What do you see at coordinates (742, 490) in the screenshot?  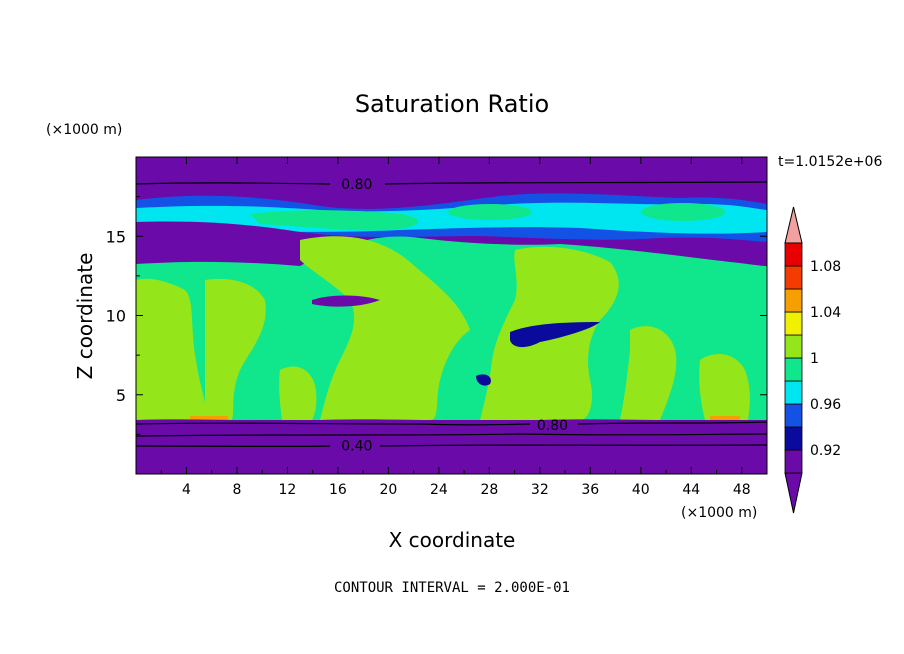 I see `x-tick-label: 48` at bounding box center [742, 490].